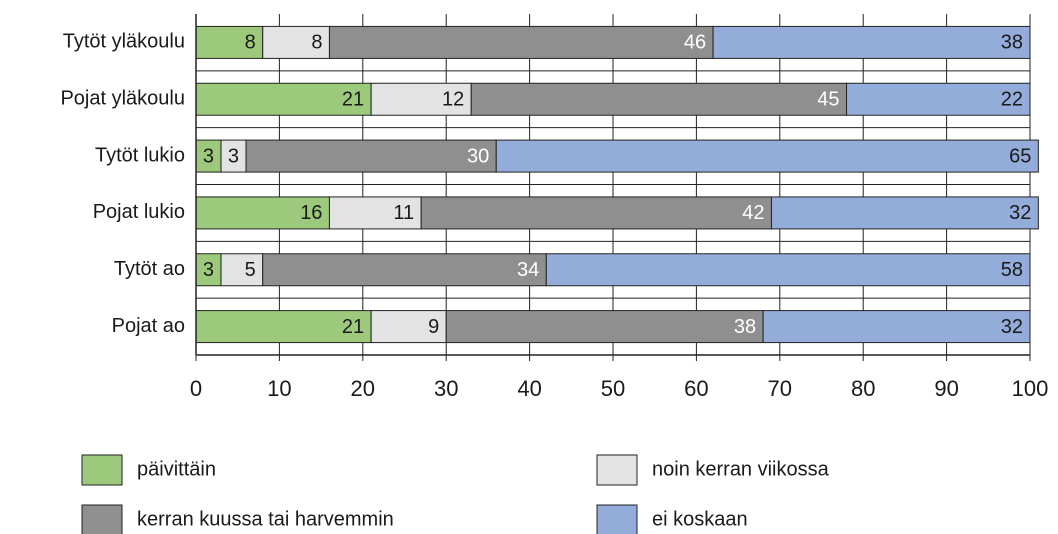 The image size is (1058, 534). Describe the element at coordinates (741, 469) in the screenshot. I see `legend-label: noin kerran viikossa` at that location.